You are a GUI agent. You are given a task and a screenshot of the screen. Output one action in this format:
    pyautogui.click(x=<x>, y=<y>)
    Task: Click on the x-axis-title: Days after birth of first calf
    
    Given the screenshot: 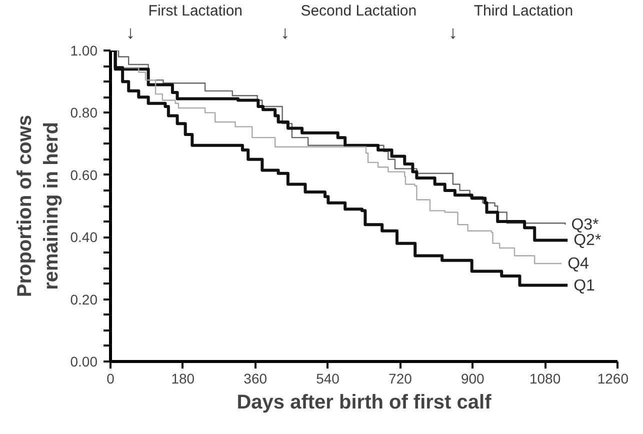 What is the action you would take?
    pyautogui.click(x=364, y=403)
    